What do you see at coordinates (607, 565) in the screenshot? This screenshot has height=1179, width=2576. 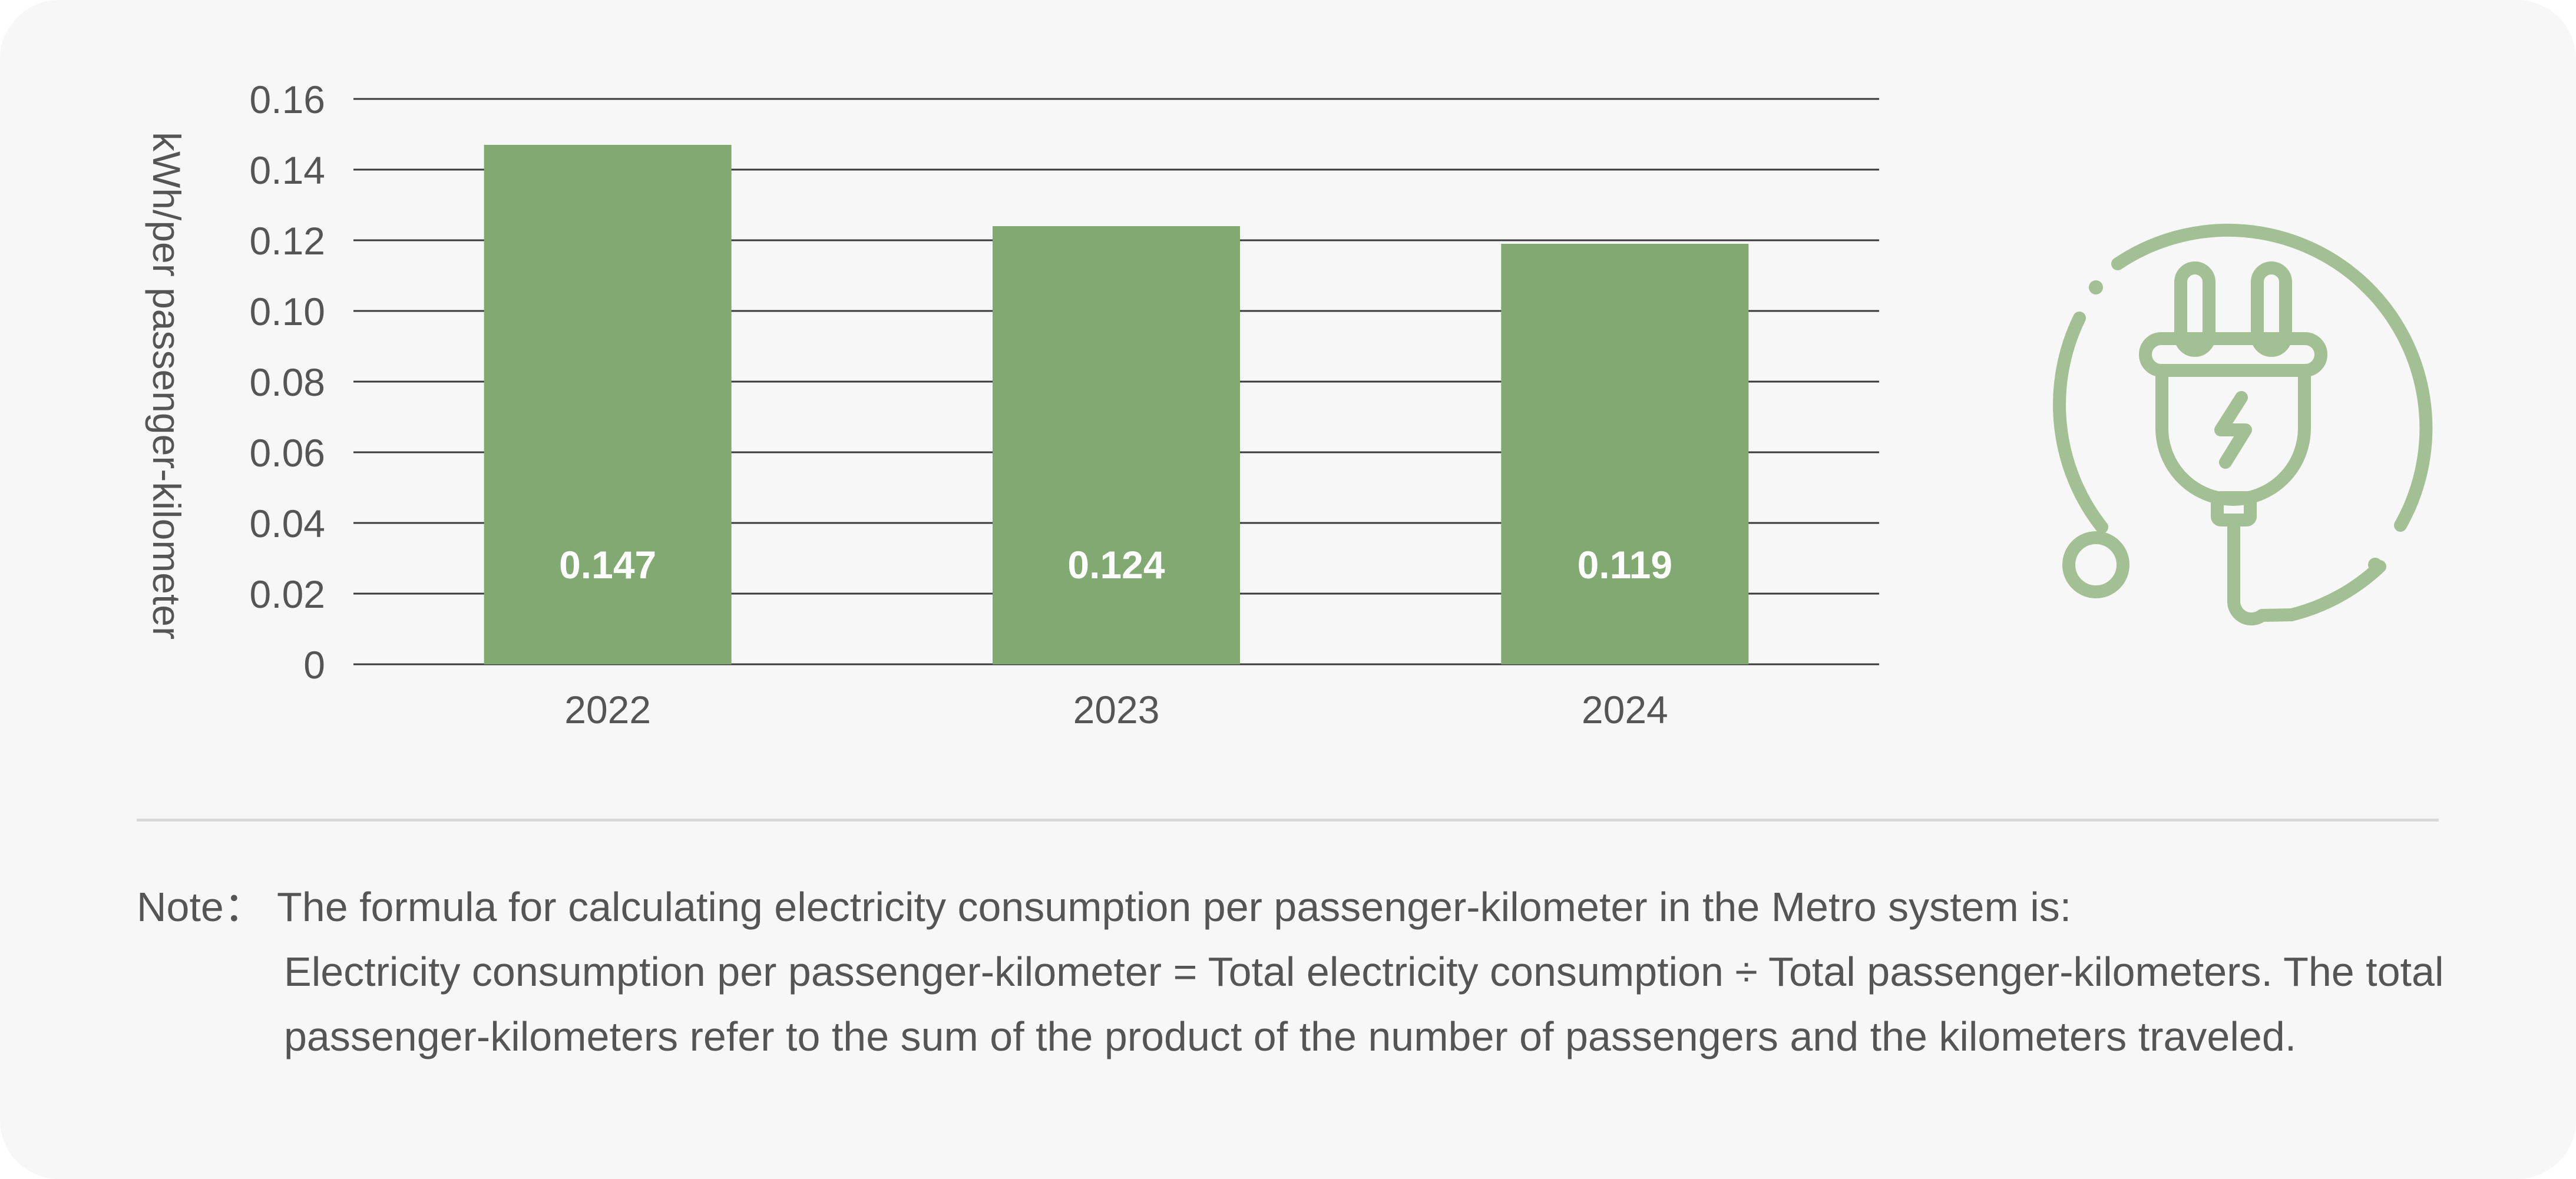 I see `data-label: 0.147` at bounding box center [607, 565].